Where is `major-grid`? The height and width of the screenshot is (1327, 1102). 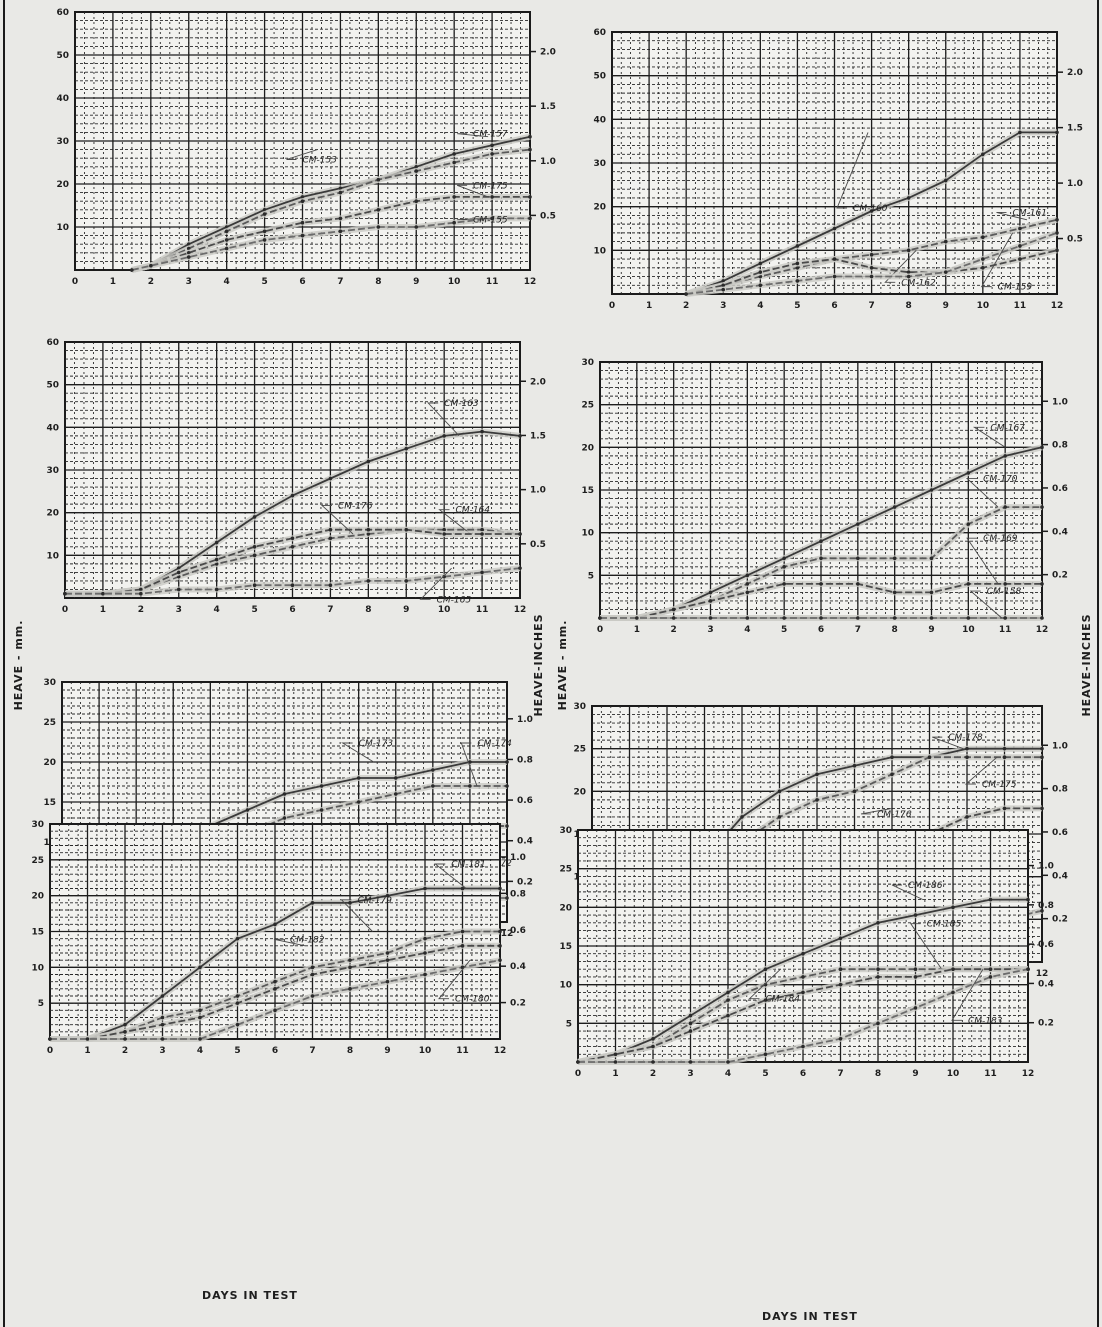
major-grid is located at coordinates (302, 141).